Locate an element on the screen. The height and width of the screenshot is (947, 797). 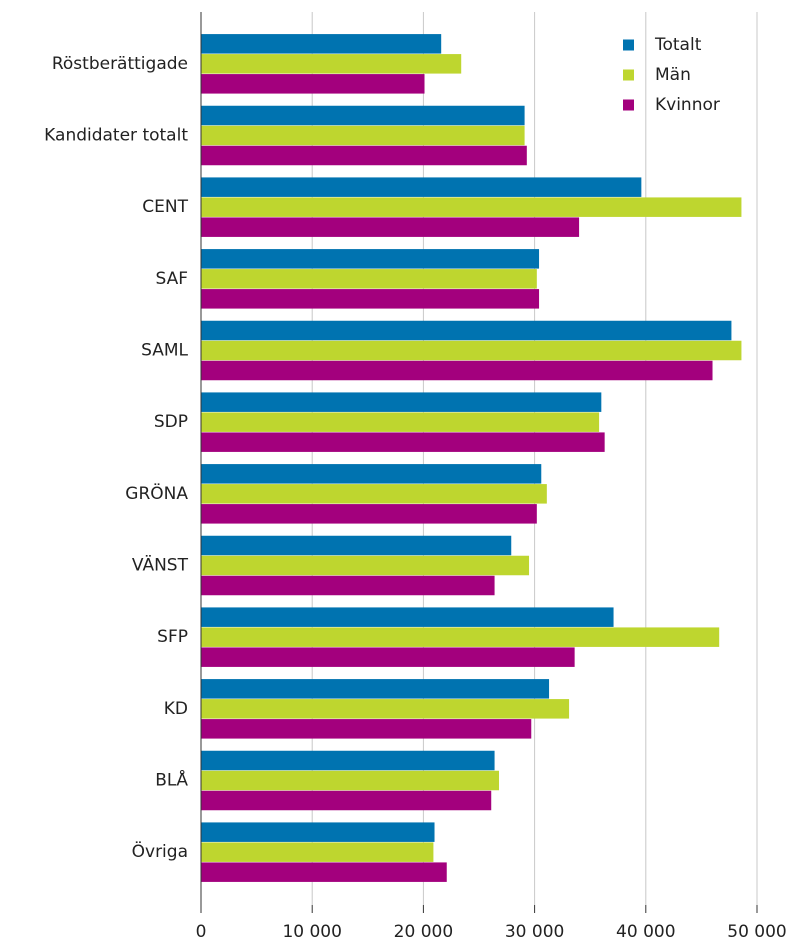
y-tick-label: SAF is located at coordinates (171, 279).